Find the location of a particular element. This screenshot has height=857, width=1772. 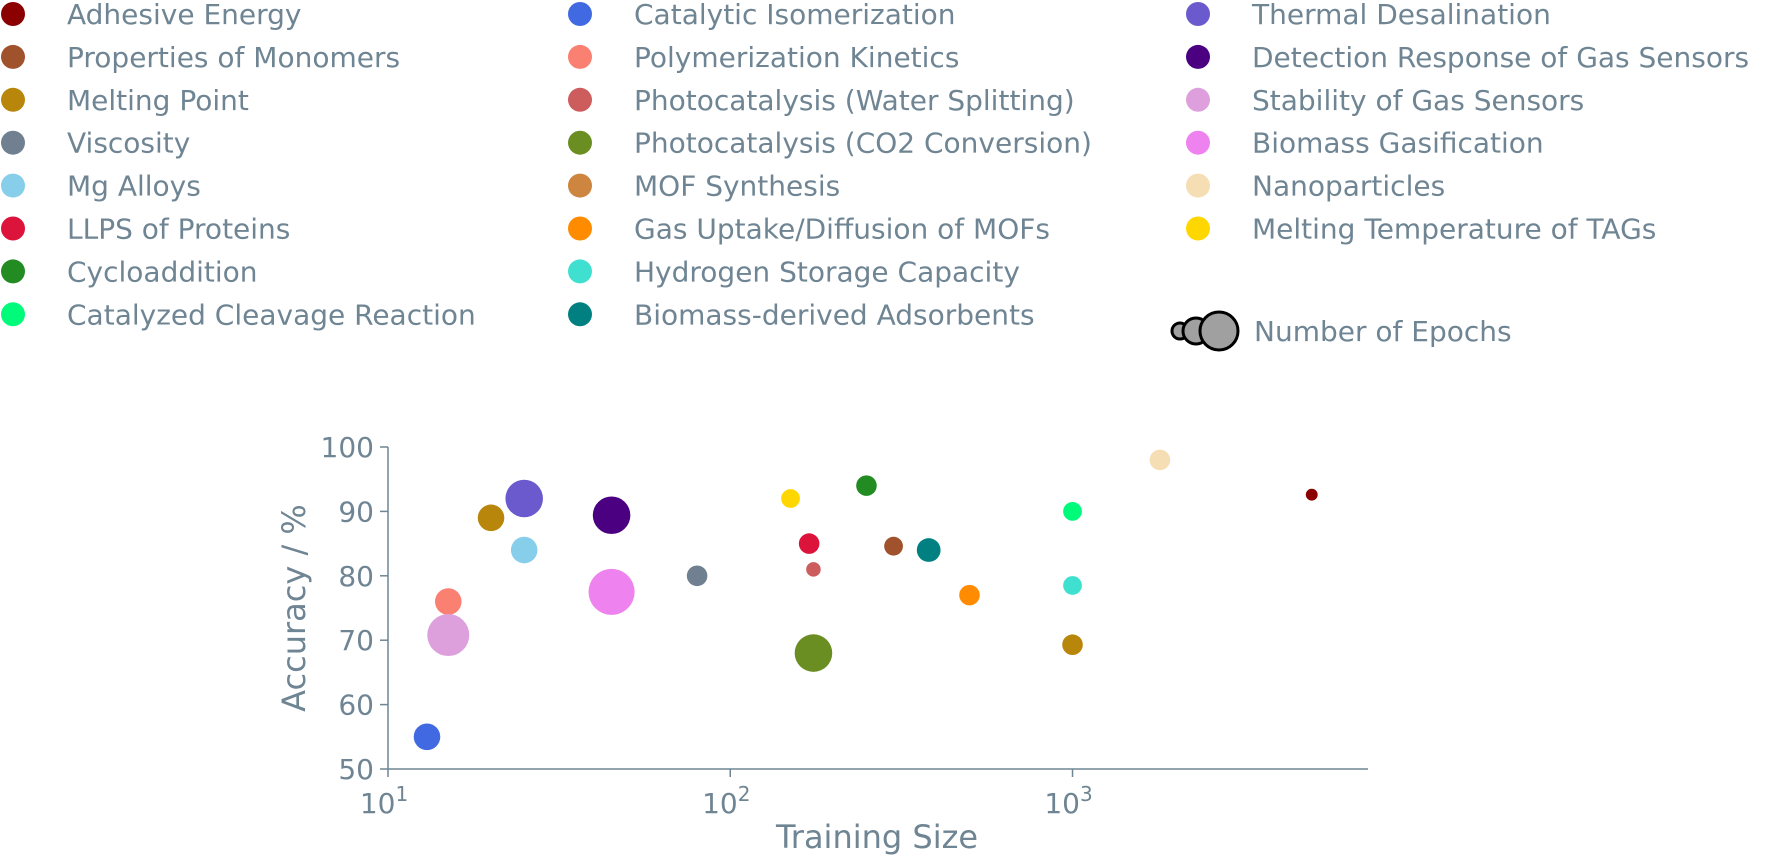

legend-label: Stability of Gas Sensors is located at coordinates (1418, 100).